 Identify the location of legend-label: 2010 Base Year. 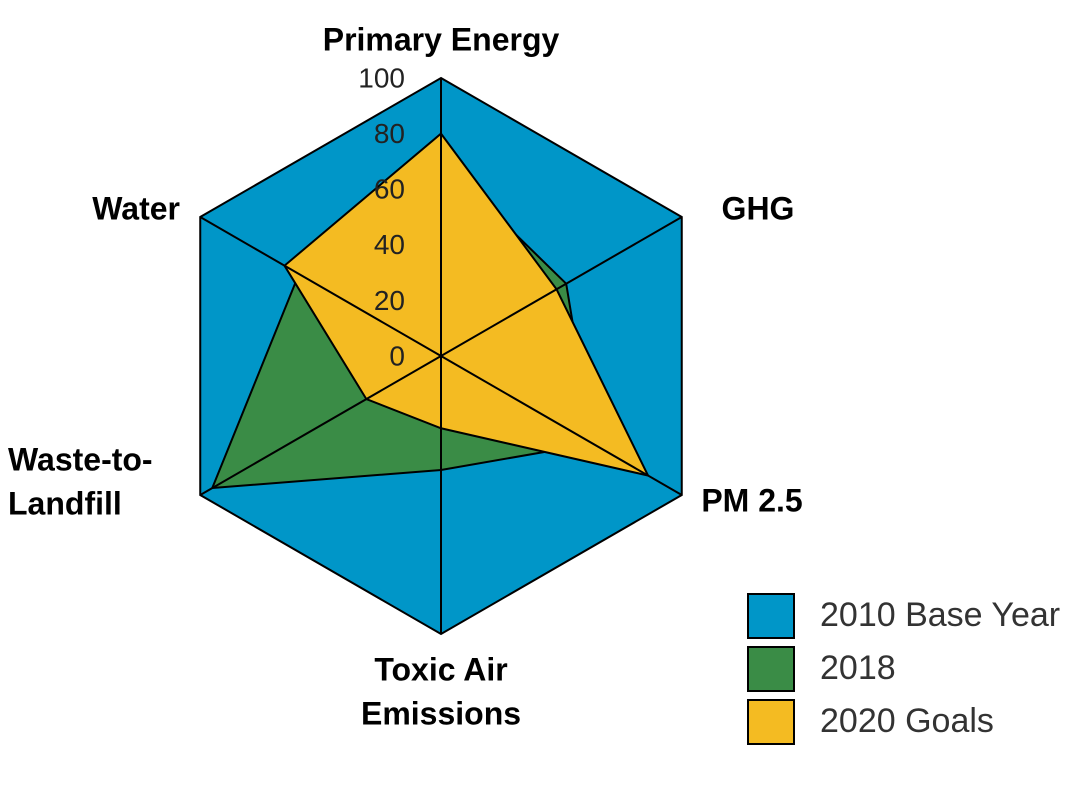
(940, 615).